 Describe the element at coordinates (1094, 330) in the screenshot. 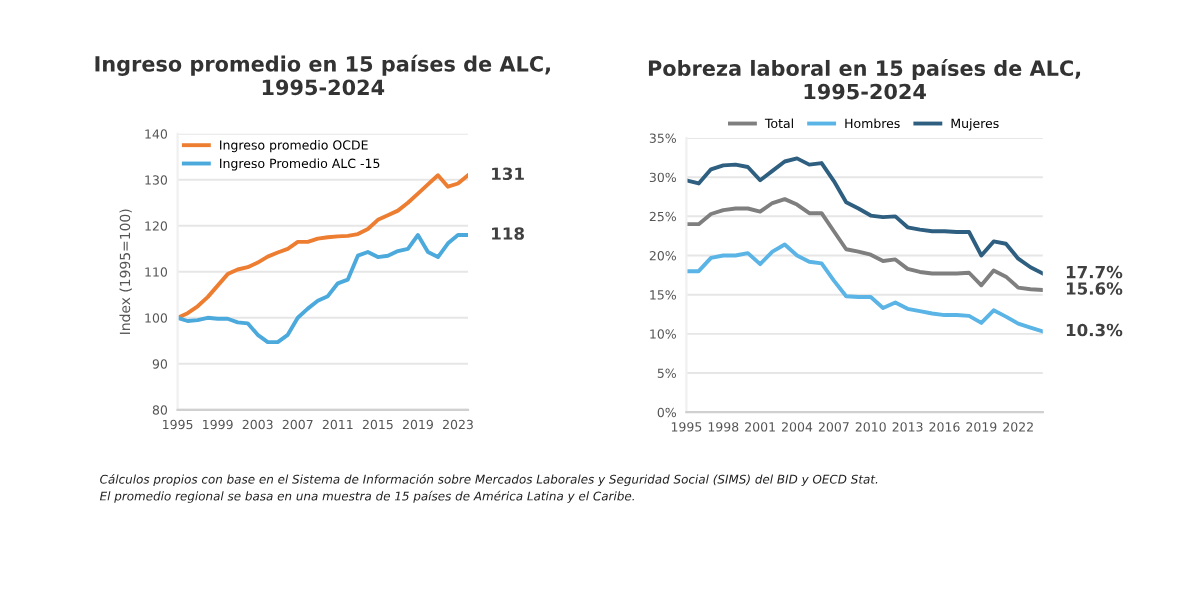

I see `data-label: 10.3%` at that location.